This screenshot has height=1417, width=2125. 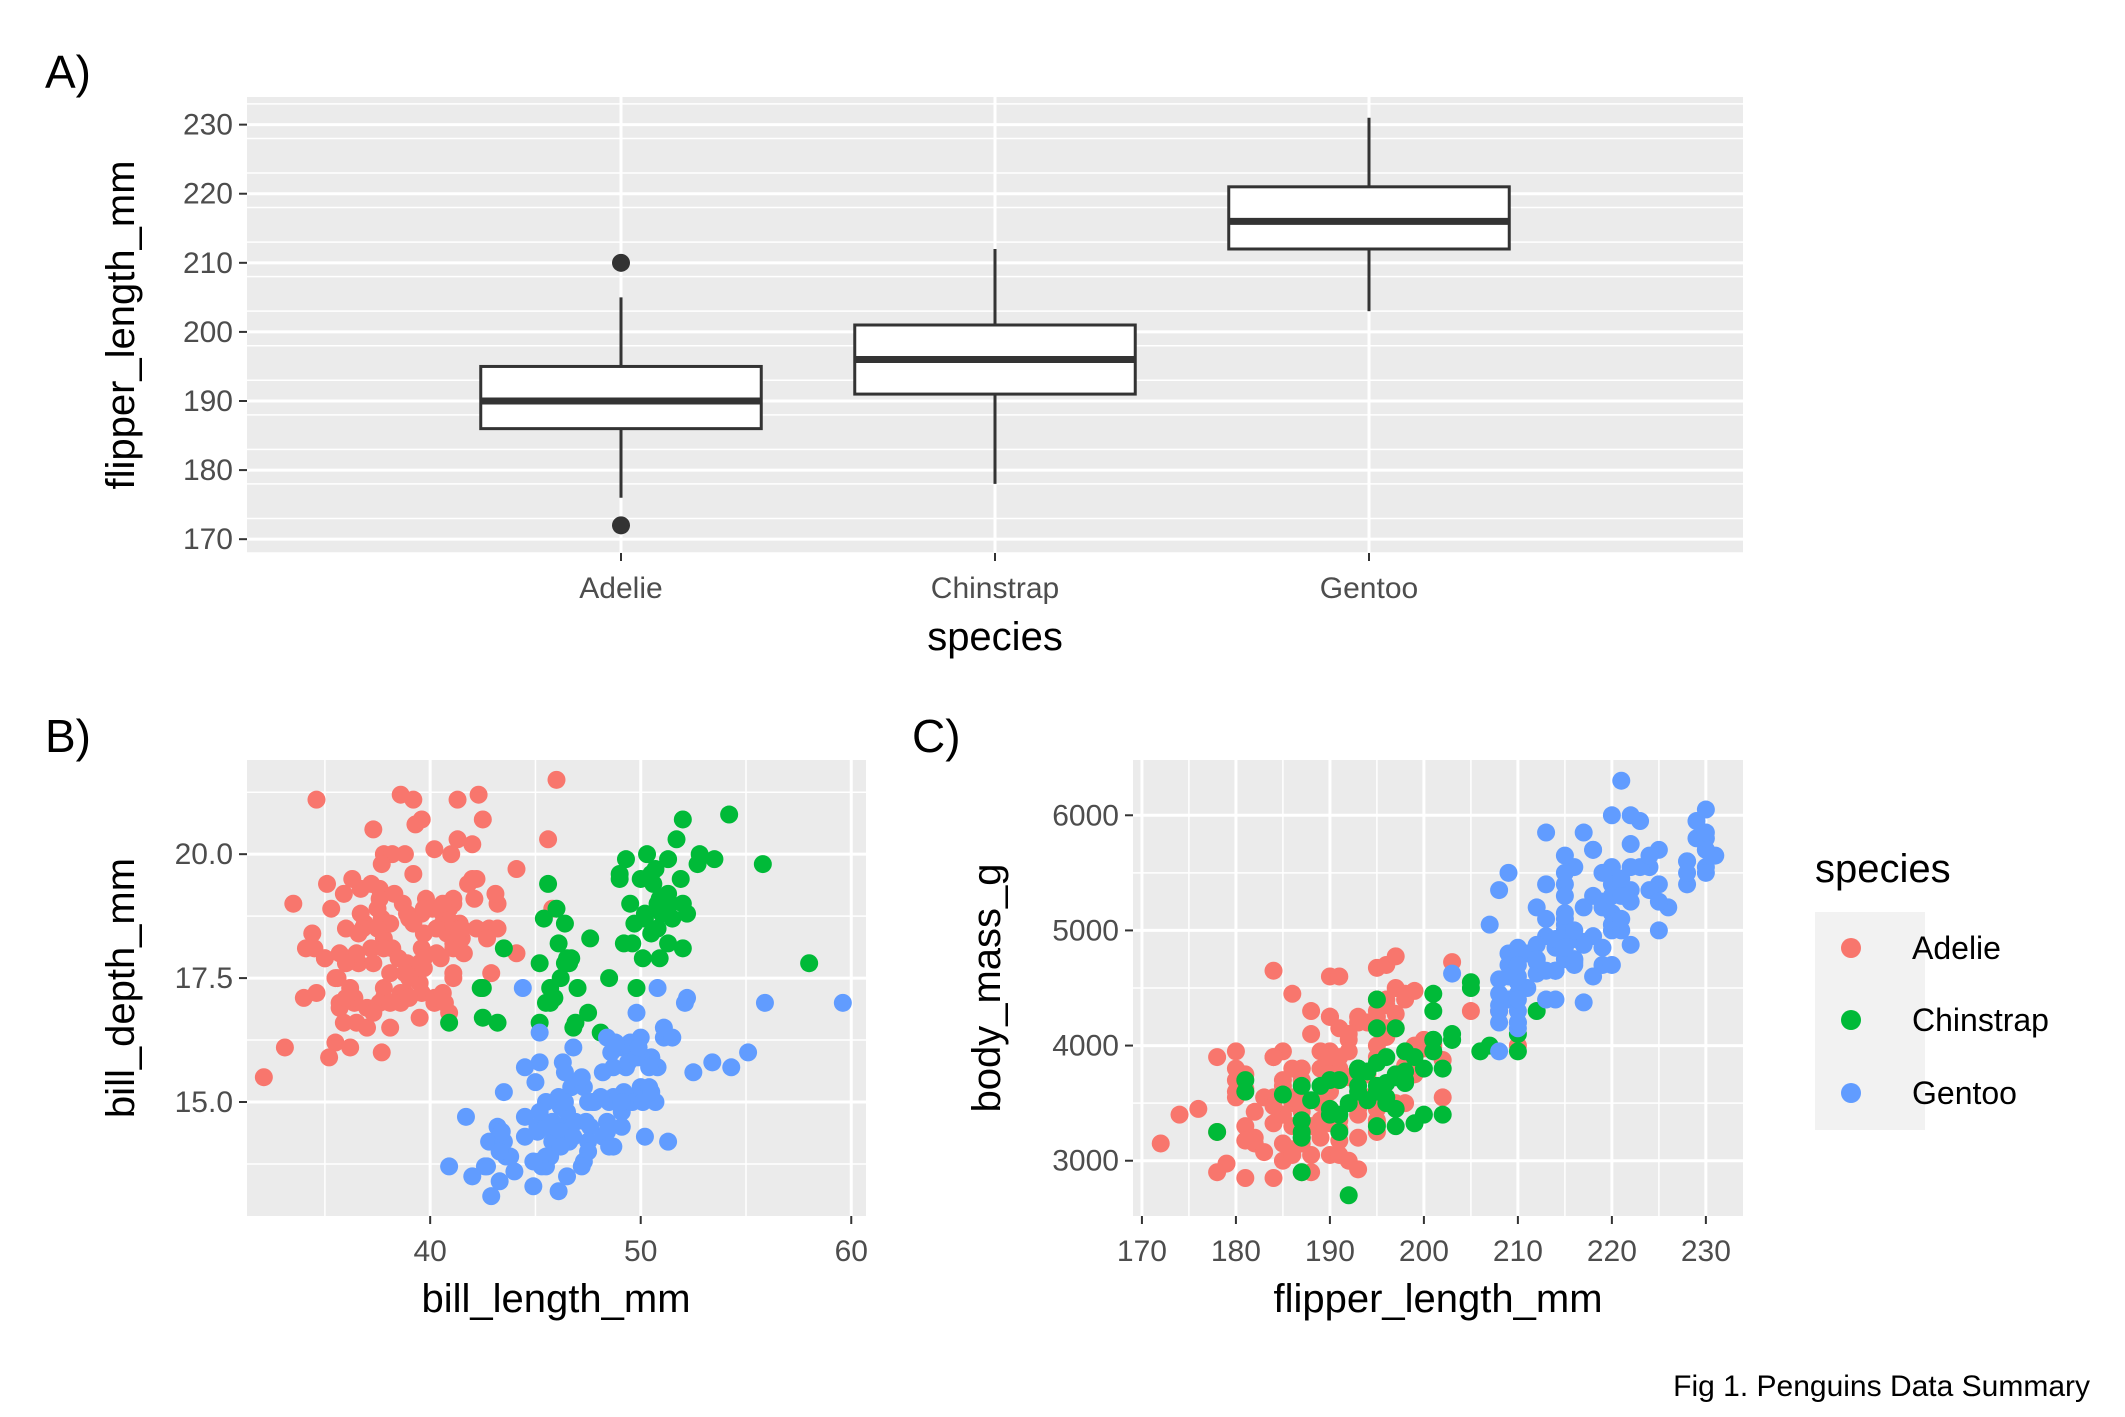 What do you see at coordinates (211, 978) in the screenshot?
I see `panel-b-y-axis: 15.0 17.5 20.0` at bounding box center [211, 978].